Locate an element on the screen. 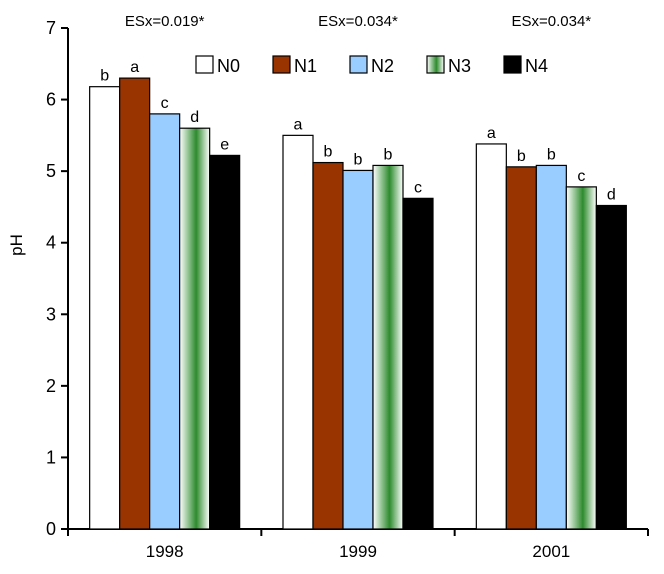 Image resolution: width=664 pixels, height=574 pixels. legend-swatch-N3 is located at coordinates (435, 64).